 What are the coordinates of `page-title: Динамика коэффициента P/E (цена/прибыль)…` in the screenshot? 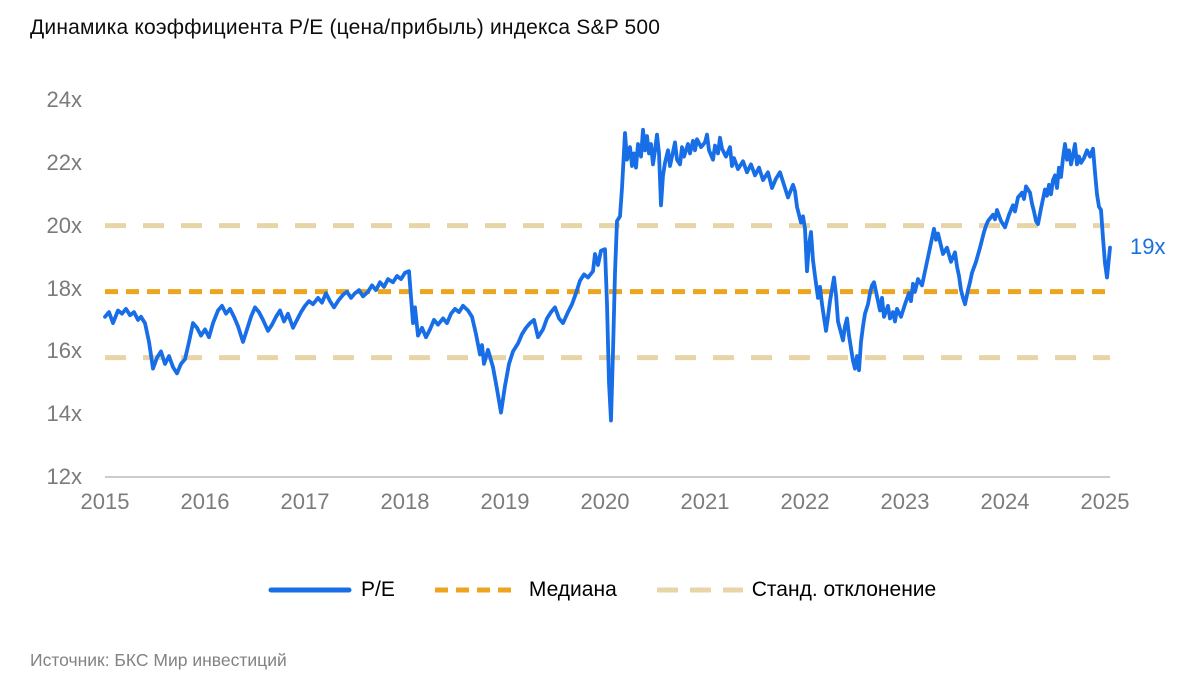 It's located at (345, 27).